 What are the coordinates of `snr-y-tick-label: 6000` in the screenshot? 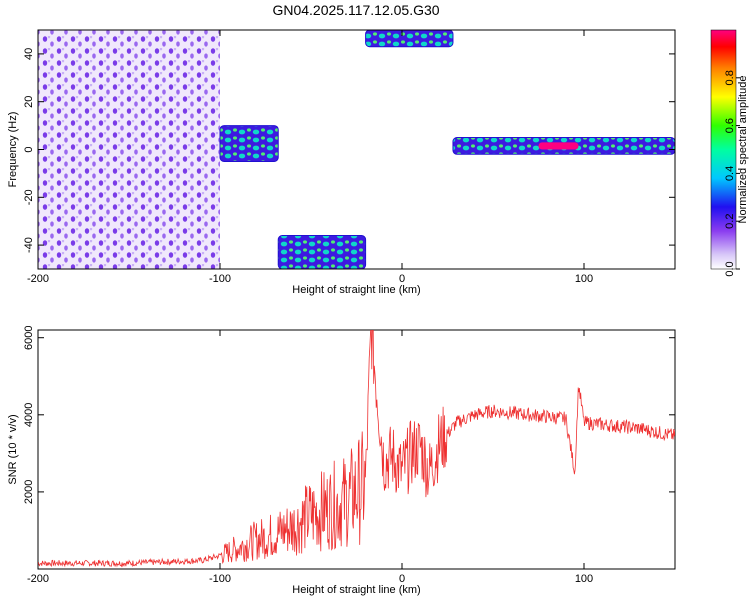 It's located at (29, 337).